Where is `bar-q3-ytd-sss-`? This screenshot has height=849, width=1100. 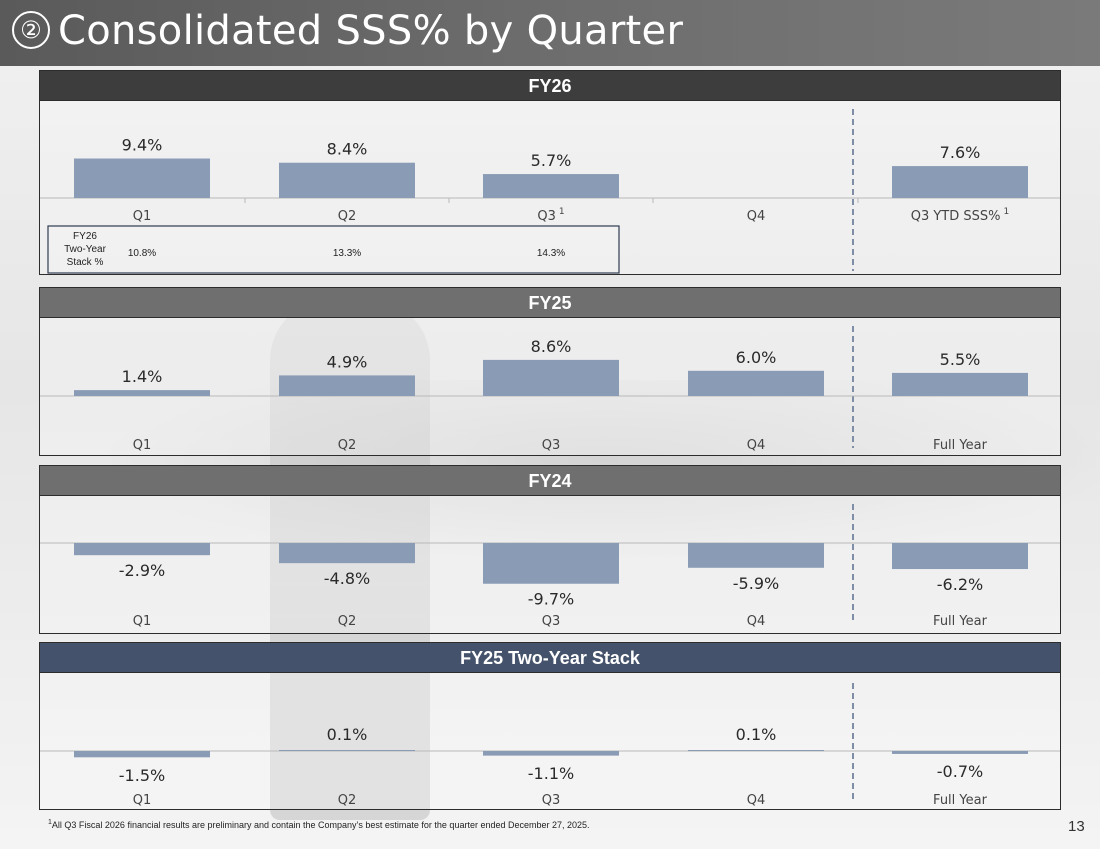 bar-q3-ytd-sss- is located at coordinates (960, 182).